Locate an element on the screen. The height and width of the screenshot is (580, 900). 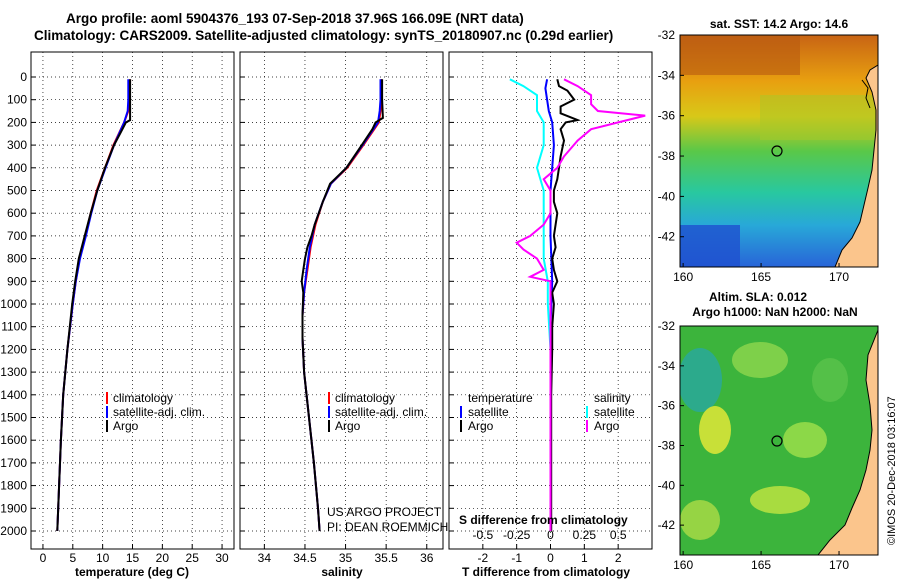
x-tick-label: -1 is located at coordinates (516, 558).